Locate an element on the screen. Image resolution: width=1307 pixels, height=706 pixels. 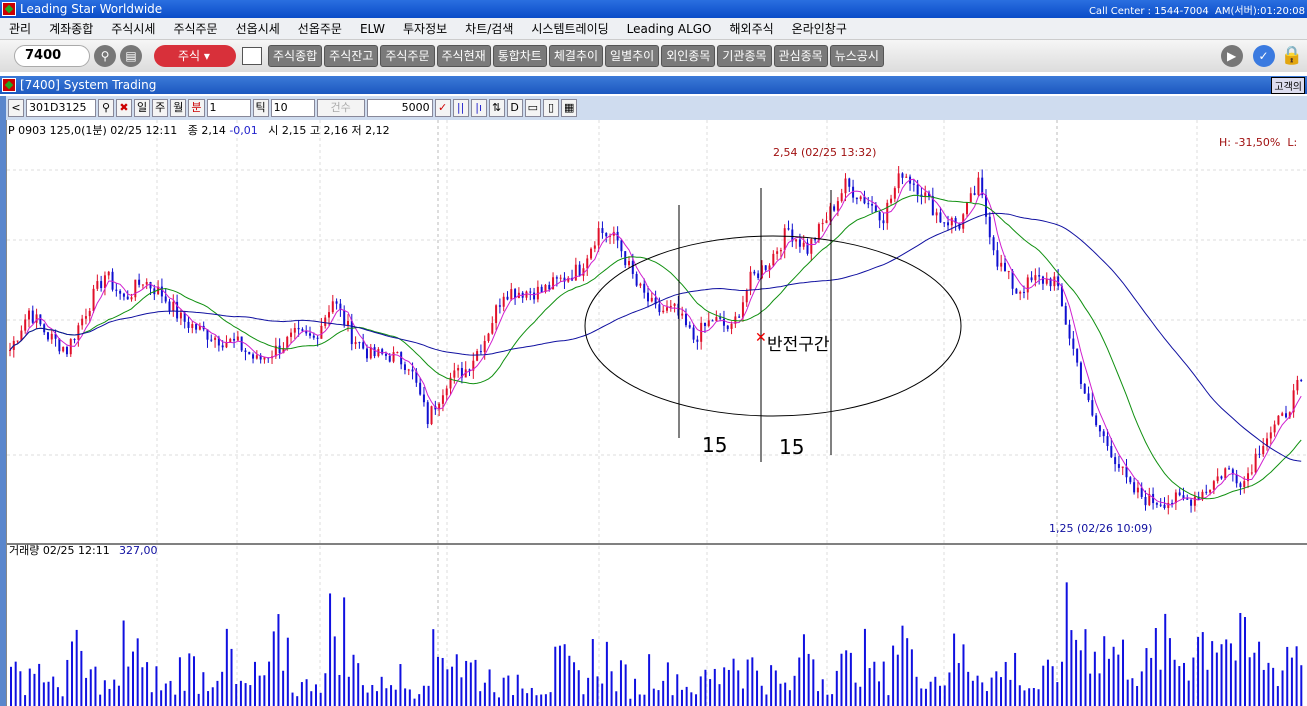
toolbar-button: 주식주문 is located at coordinates (407, 56).